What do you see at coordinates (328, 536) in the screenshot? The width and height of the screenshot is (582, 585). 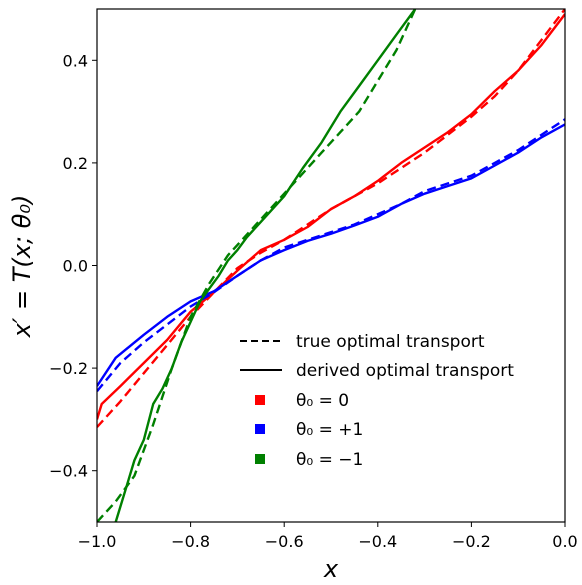 I see `x-axis: −1.0 −0.8 −0.6 −0.4 −0.2 0.0` at bounding box center [328, 536].